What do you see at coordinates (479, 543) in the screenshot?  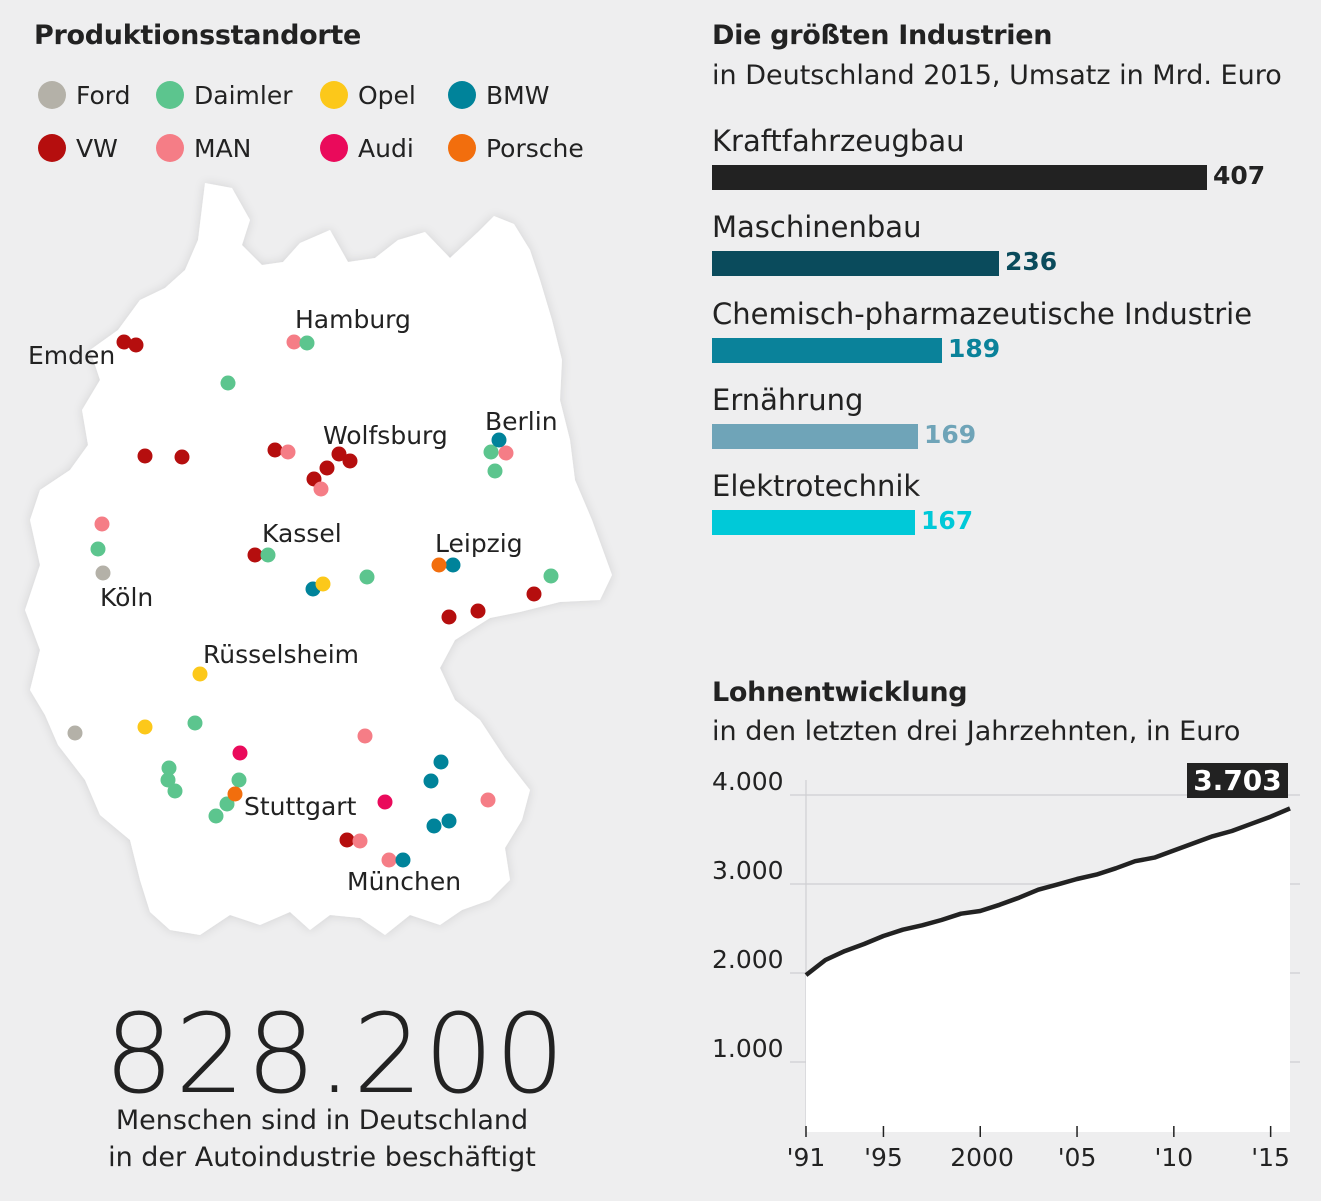 I see `city-leipzig: Leipzig` at bounding box center [479, 543].